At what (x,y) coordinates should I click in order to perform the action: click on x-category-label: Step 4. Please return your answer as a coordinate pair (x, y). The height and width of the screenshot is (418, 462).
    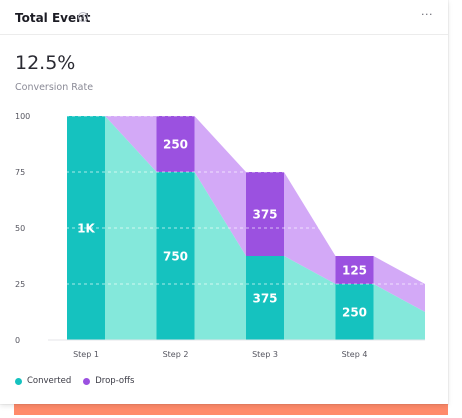
    Looking at the image, I should click on (355, 354).